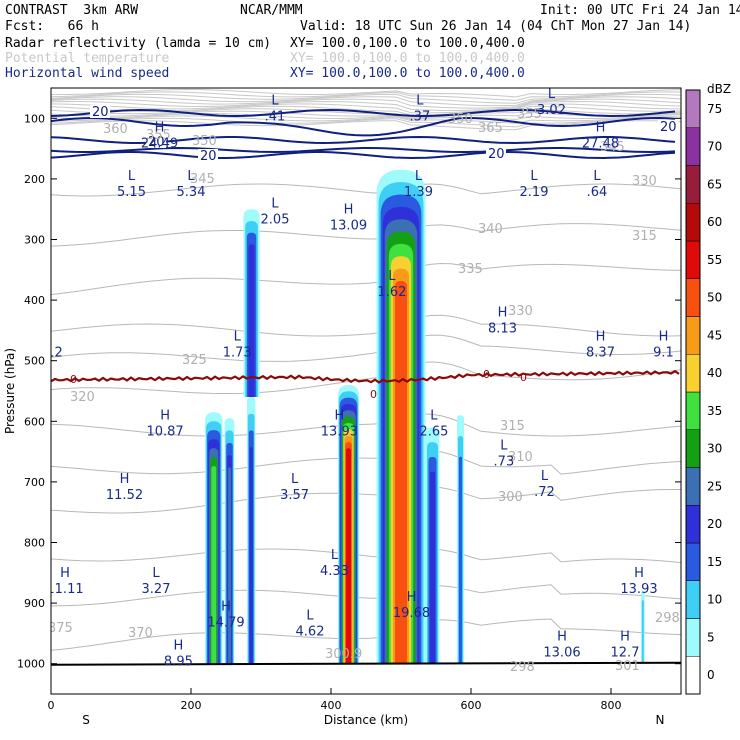 The height and width of the screenshot is (740, 740). I want to click on colorbar-label: 60, so click(714, 222).